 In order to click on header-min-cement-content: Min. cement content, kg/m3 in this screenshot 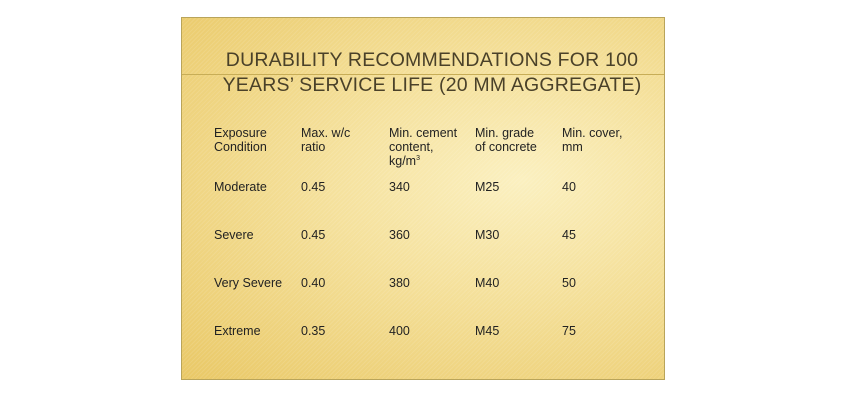, I will do `click(432, 153)`.